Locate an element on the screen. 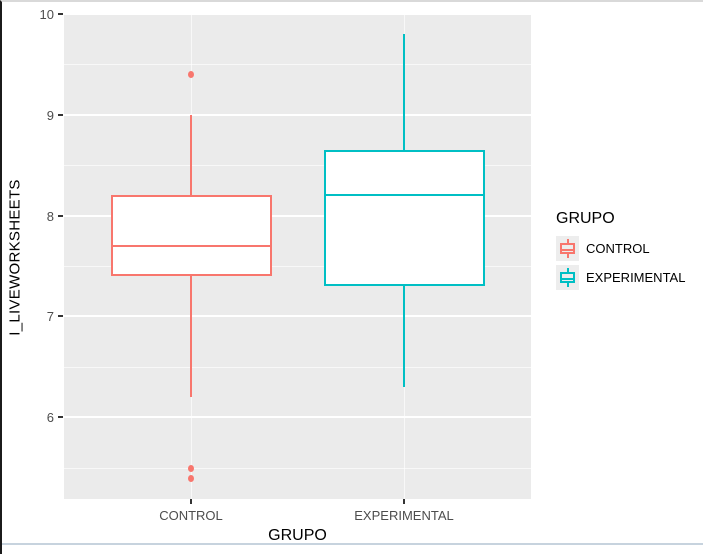  box-experimental is located at coordinates (404, 218).